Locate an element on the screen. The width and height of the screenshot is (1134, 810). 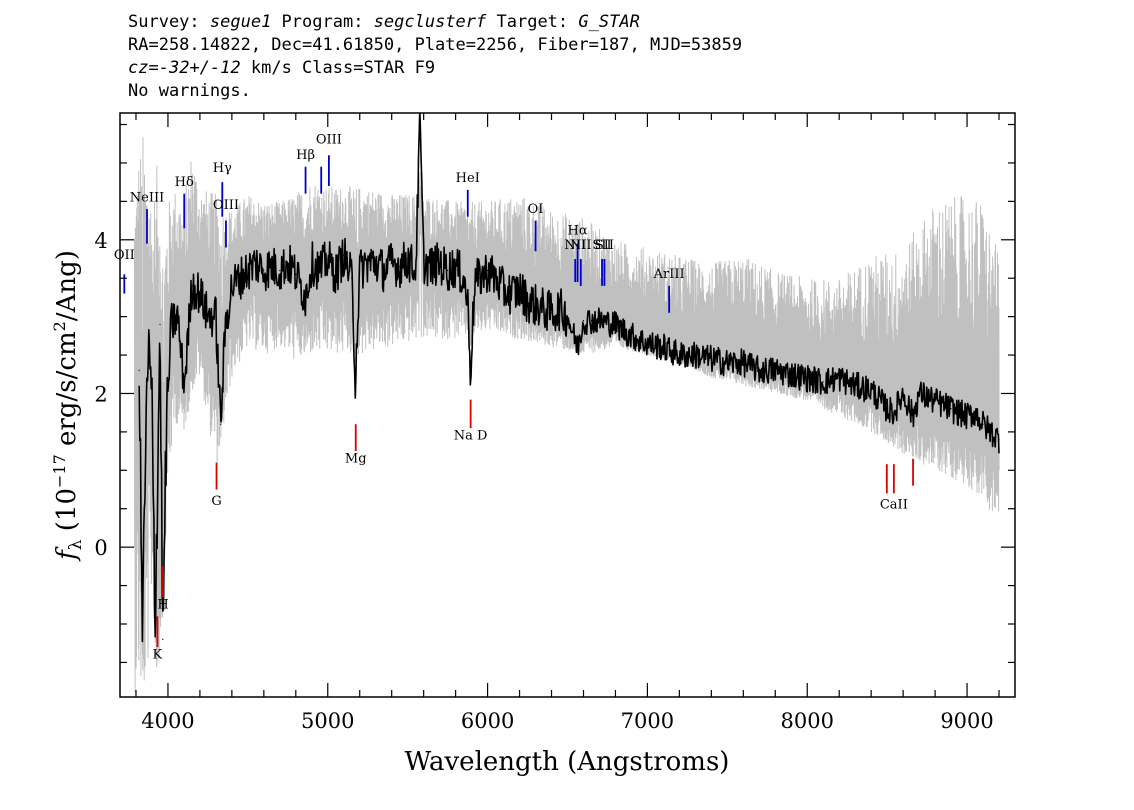
y-tick-label: 0 is located at coordinates (100, 548).